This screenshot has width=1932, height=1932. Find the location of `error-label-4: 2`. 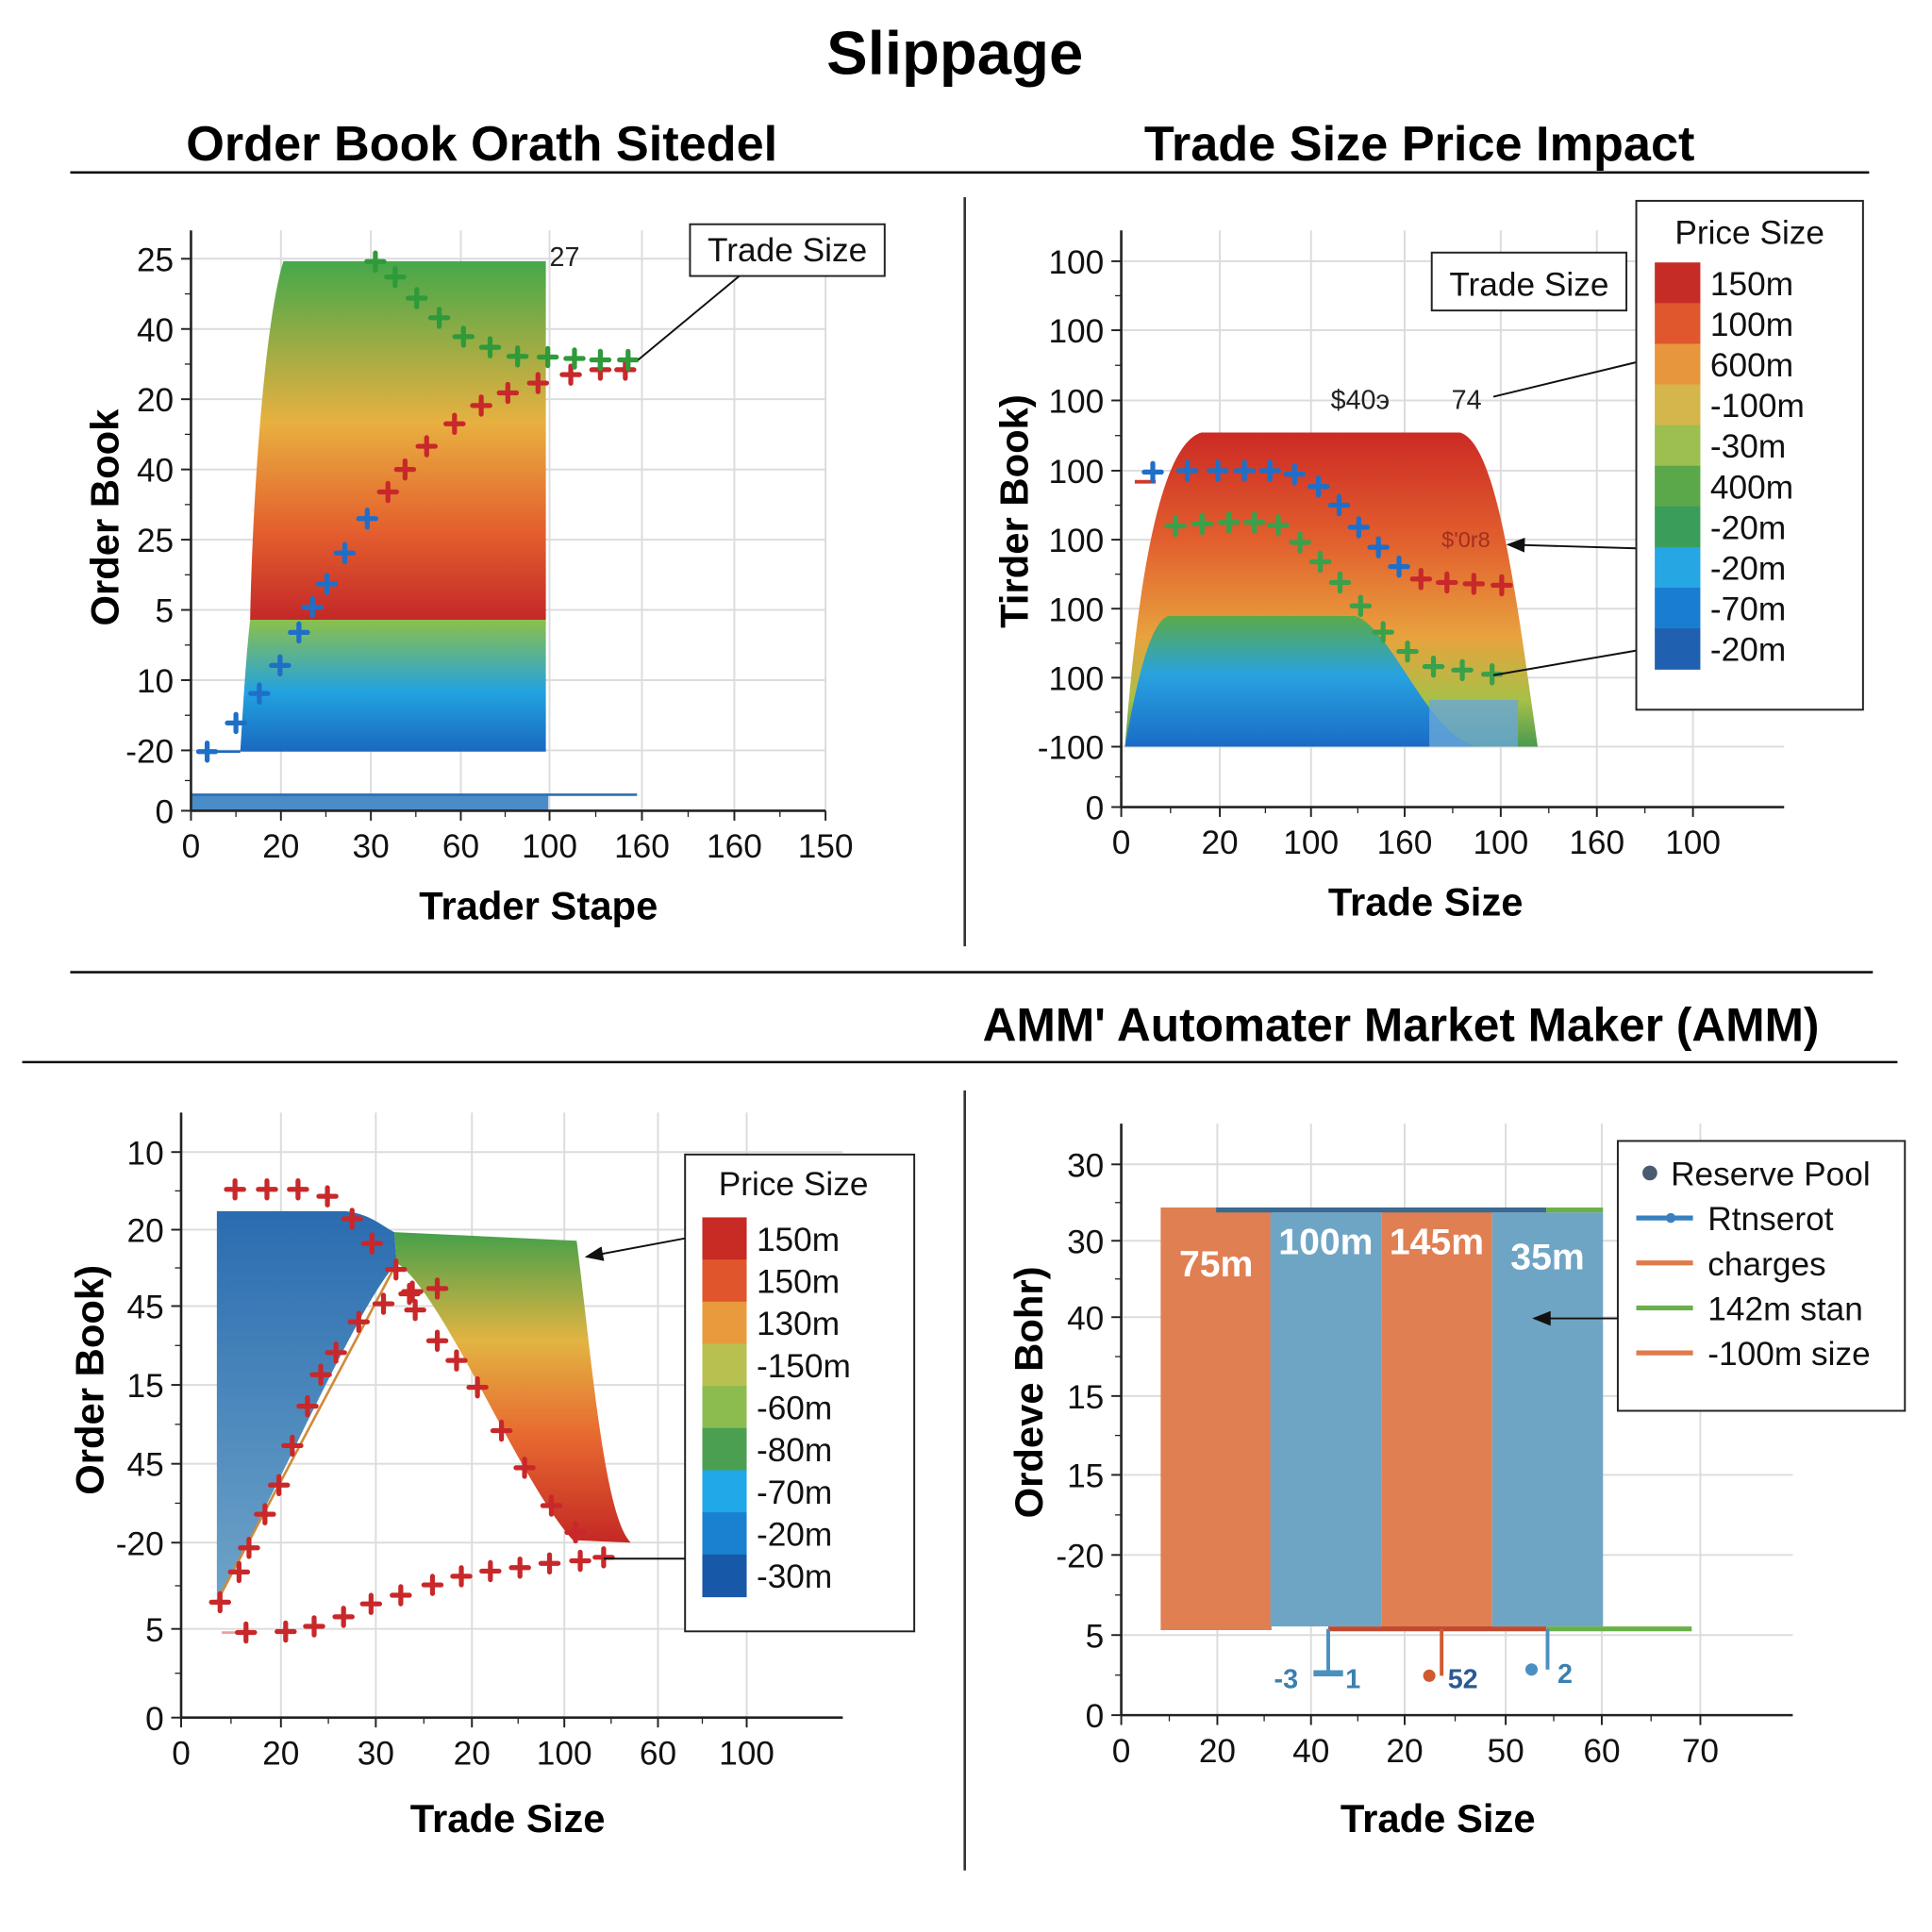

error-label-4: 2 is located at coordinates (1565, 1674).